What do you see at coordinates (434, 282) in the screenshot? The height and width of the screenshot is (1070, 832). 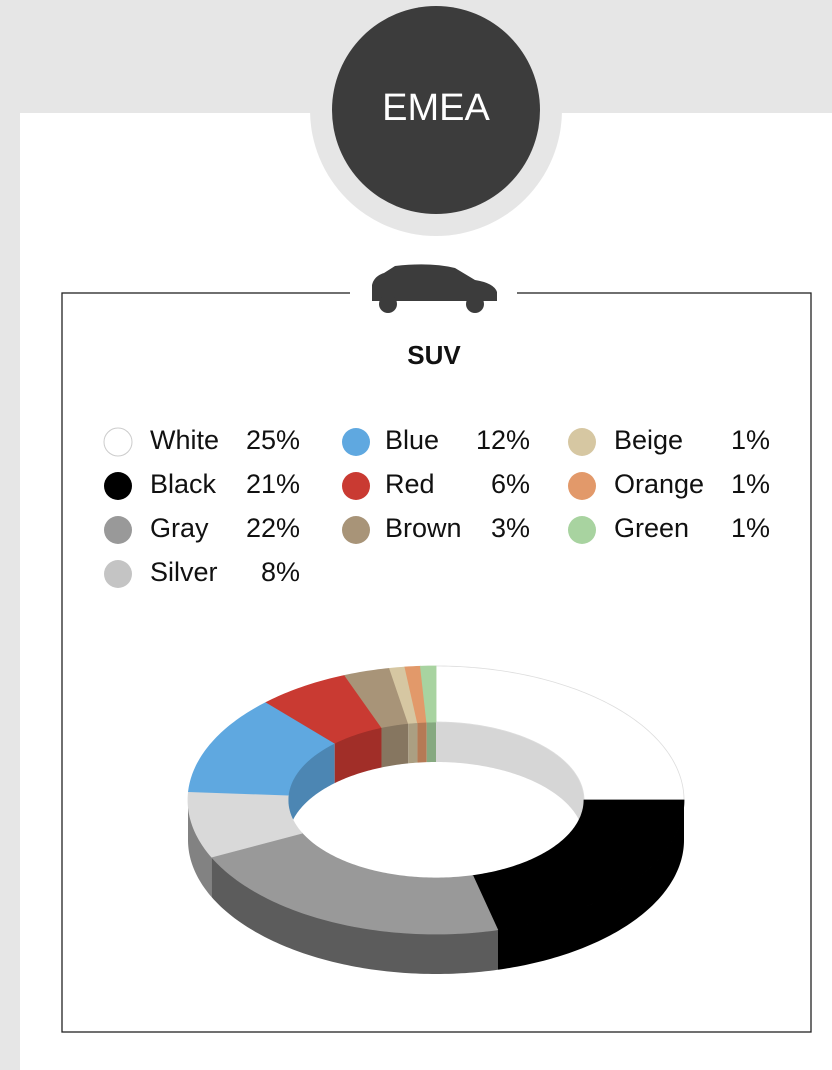 I see `car-icon` at bounding box center [434, 282].